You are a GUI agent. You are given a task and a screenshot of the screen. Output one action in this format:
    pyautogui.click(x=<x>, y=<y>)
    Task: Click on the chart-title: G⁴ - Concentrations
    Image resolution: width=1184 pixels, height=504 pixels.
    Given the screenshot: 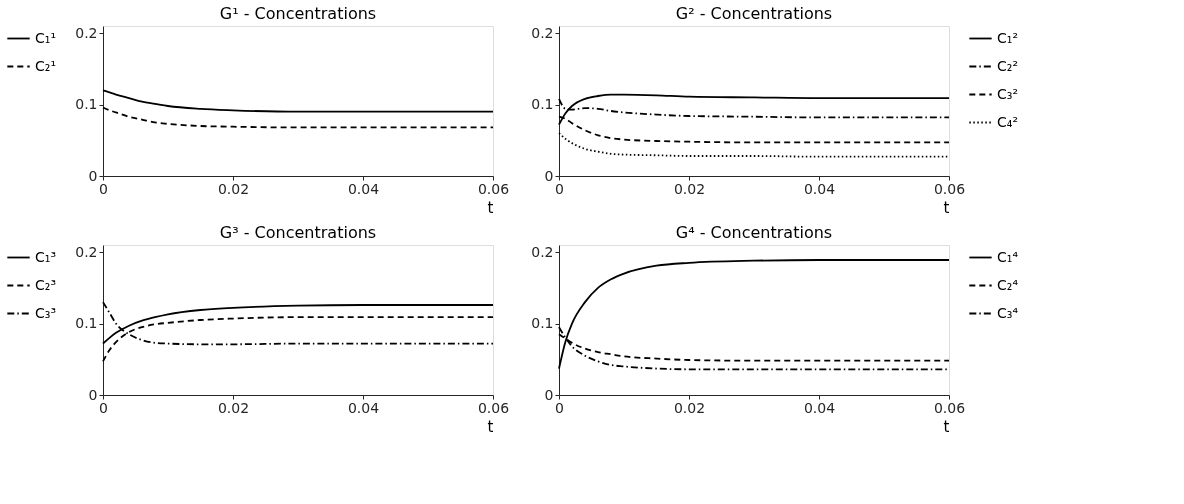 What is the action you would take?
    pyautogui.click(x=754, y=232)
    